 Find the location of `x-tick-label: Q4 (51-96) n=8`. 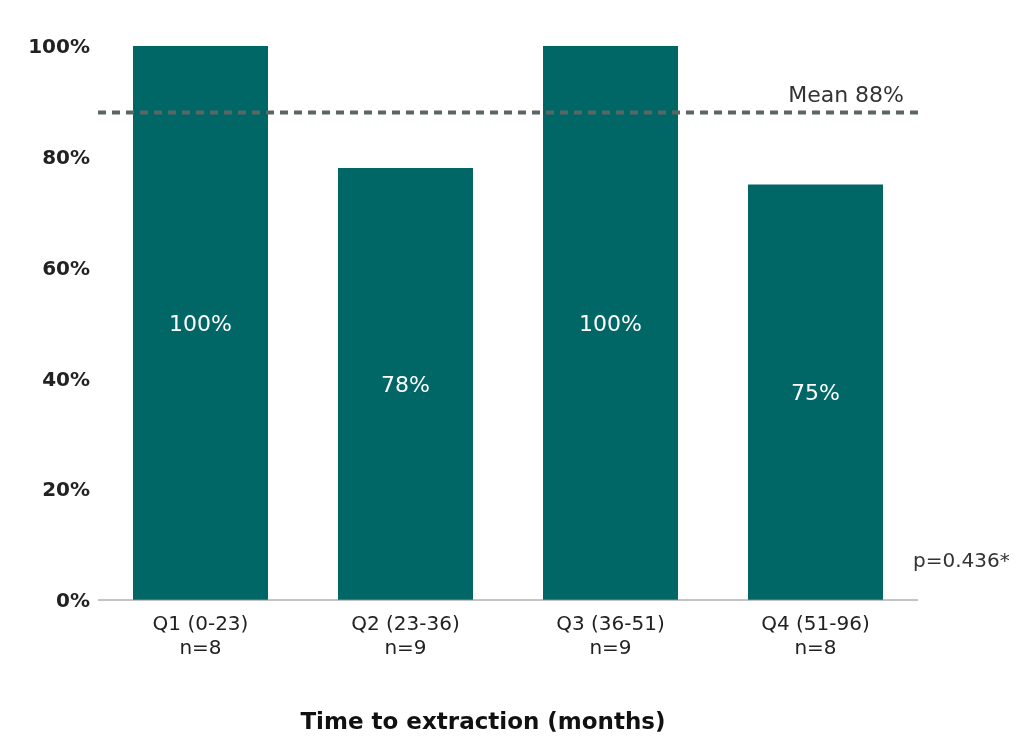

x-tick-label: Q4 (51-96) n=8 is located at coordinates (815, 635).